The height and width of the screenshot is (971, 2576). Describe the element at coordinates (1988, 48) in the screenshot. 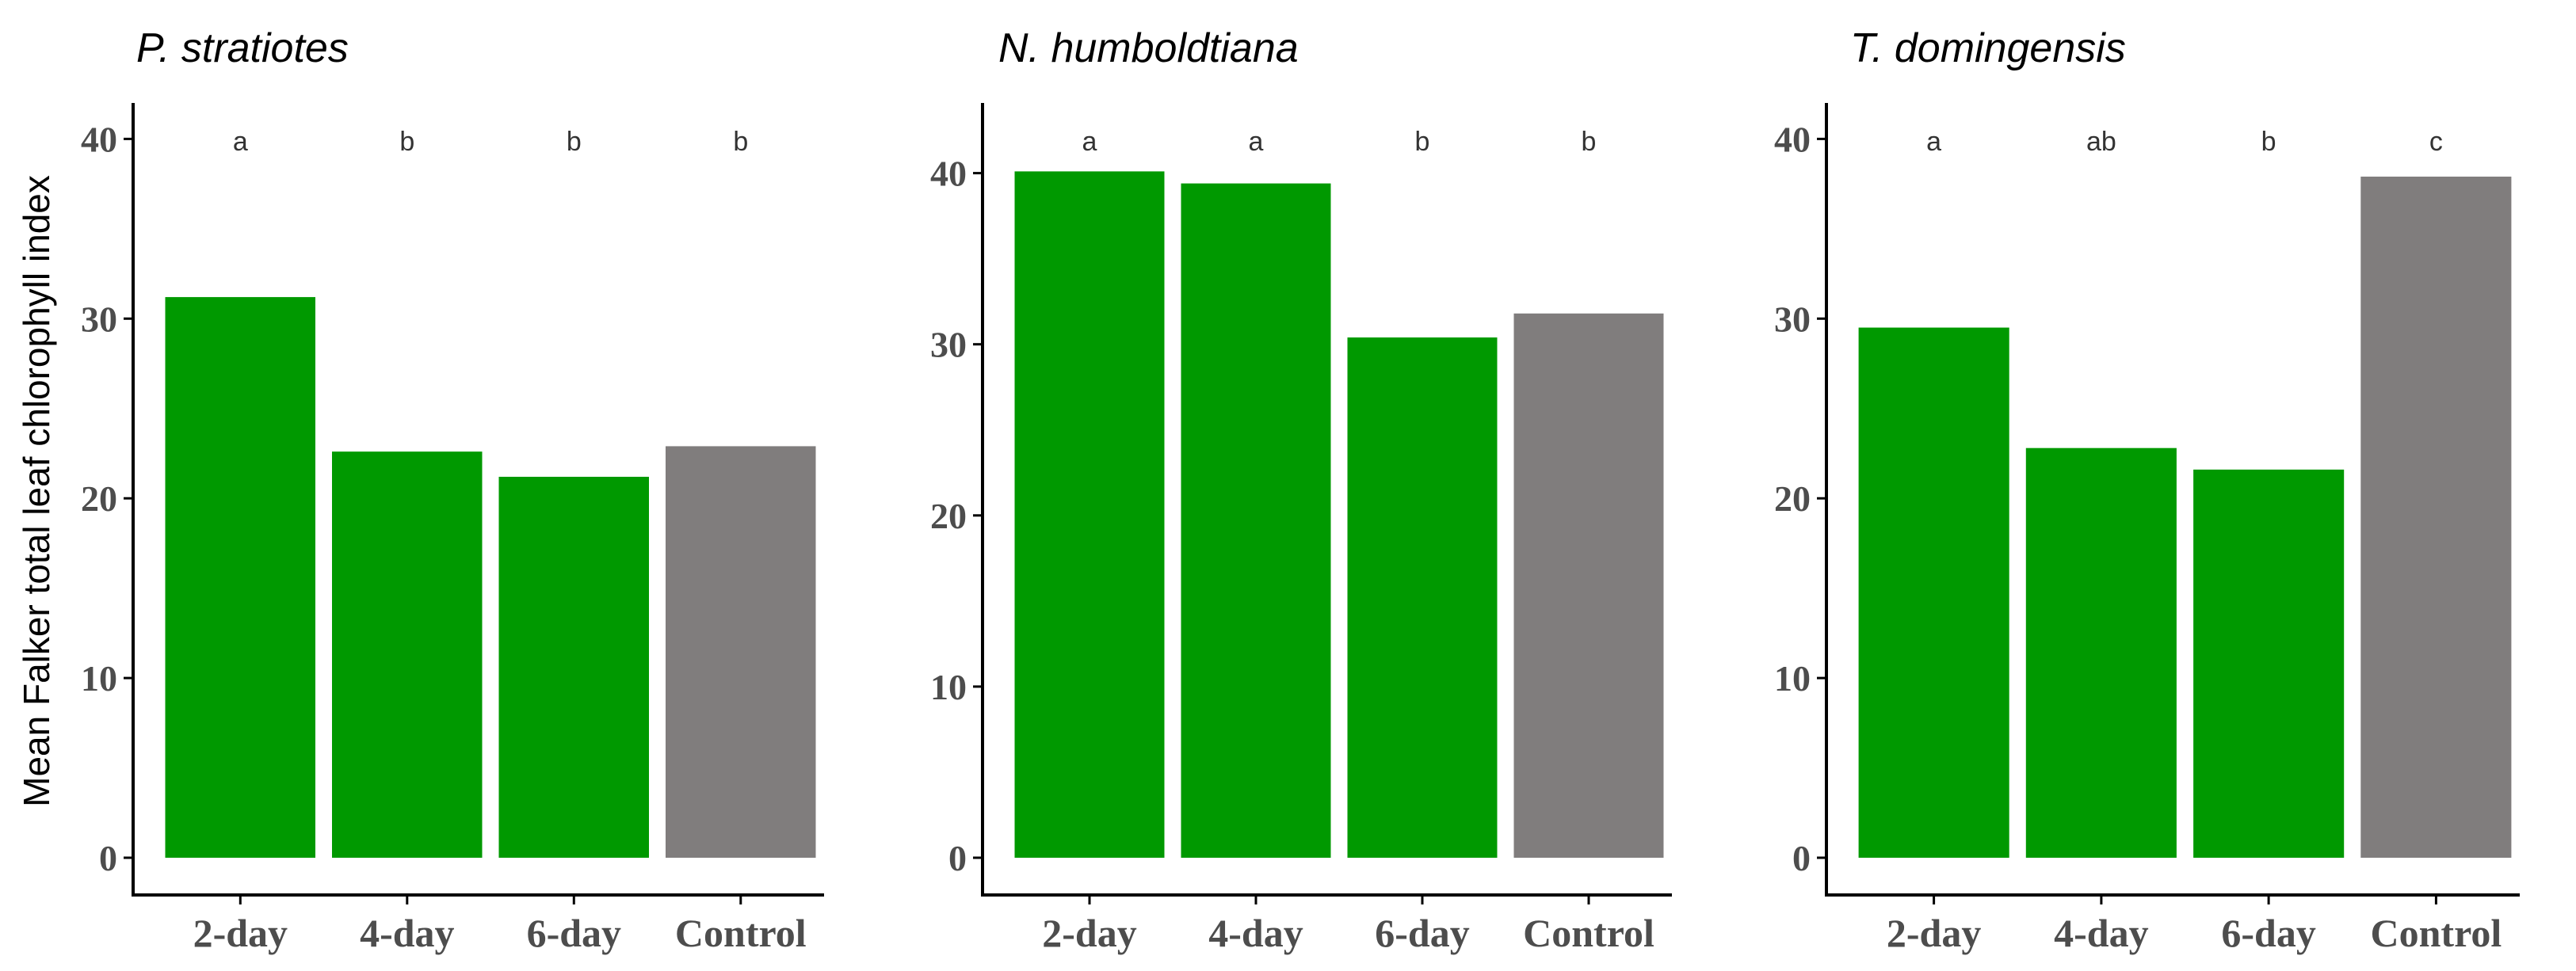

I see `panel-title: T. domingensis` at that location.